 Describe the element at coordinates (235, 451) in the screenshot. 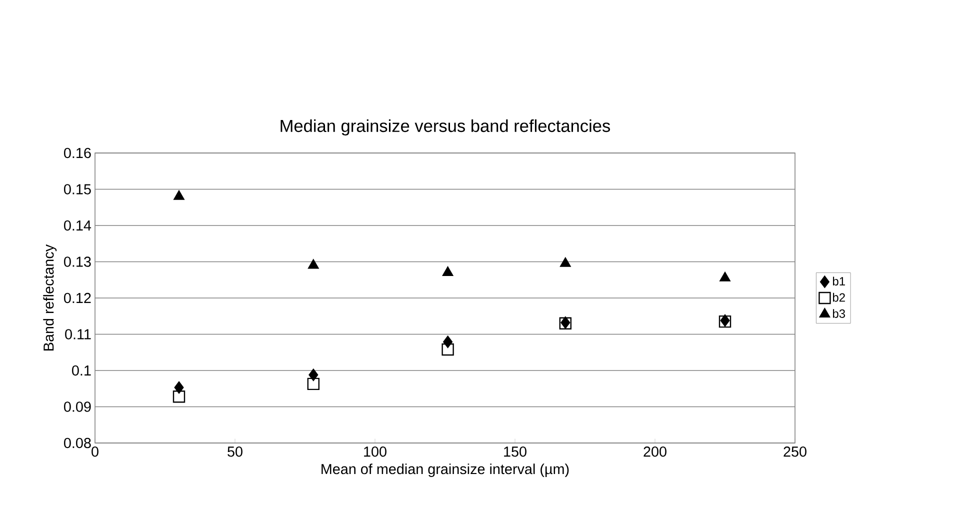

I see `x-tick-label: 50` at that location.